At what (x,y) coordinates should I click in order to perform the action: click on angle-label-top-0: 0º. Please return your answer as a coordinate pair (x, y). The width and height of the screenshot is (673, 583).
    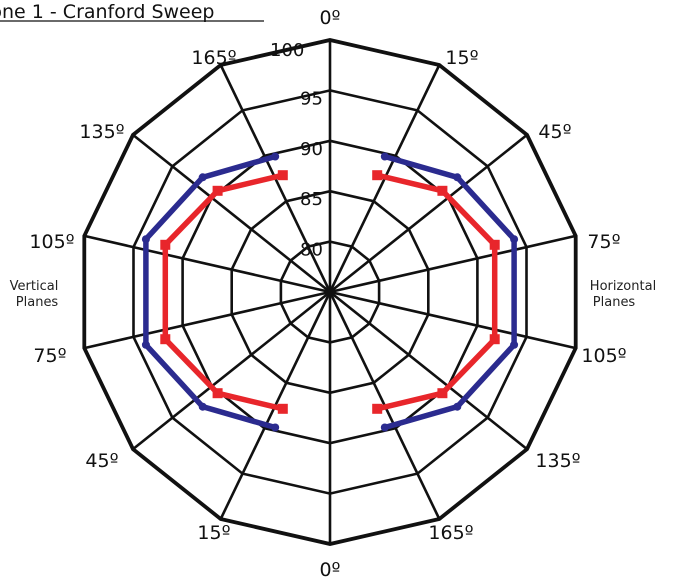
    Looking at the image, I should click on (329, 18).